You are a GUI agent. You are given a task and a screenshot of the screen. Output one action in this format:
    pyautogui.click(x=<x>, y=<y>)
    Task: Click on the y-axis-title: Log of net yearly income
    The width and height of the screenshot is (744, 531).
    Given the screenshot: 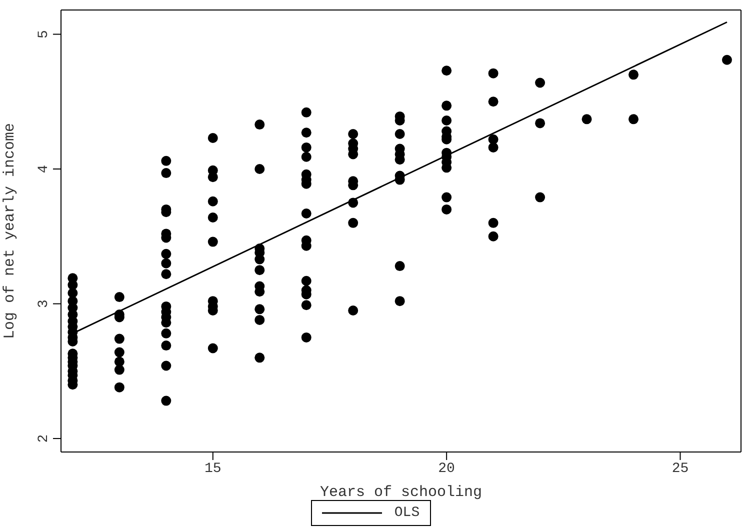 What is the action you would take?
    pyautogui.click(x=9, y=231)
    